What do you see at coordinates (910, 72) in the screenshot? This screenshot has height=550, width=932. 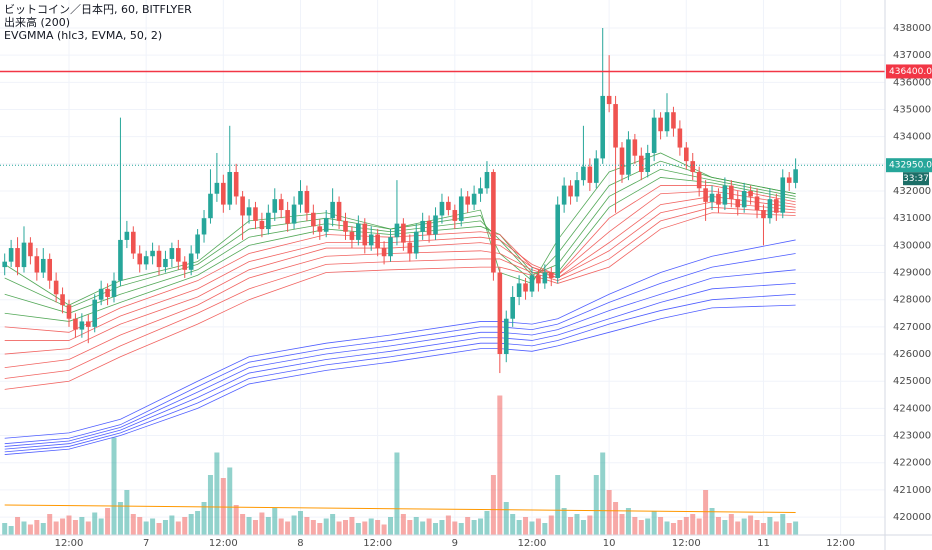 I see `price-label: 436400.00` at bounding box center [910, 72].